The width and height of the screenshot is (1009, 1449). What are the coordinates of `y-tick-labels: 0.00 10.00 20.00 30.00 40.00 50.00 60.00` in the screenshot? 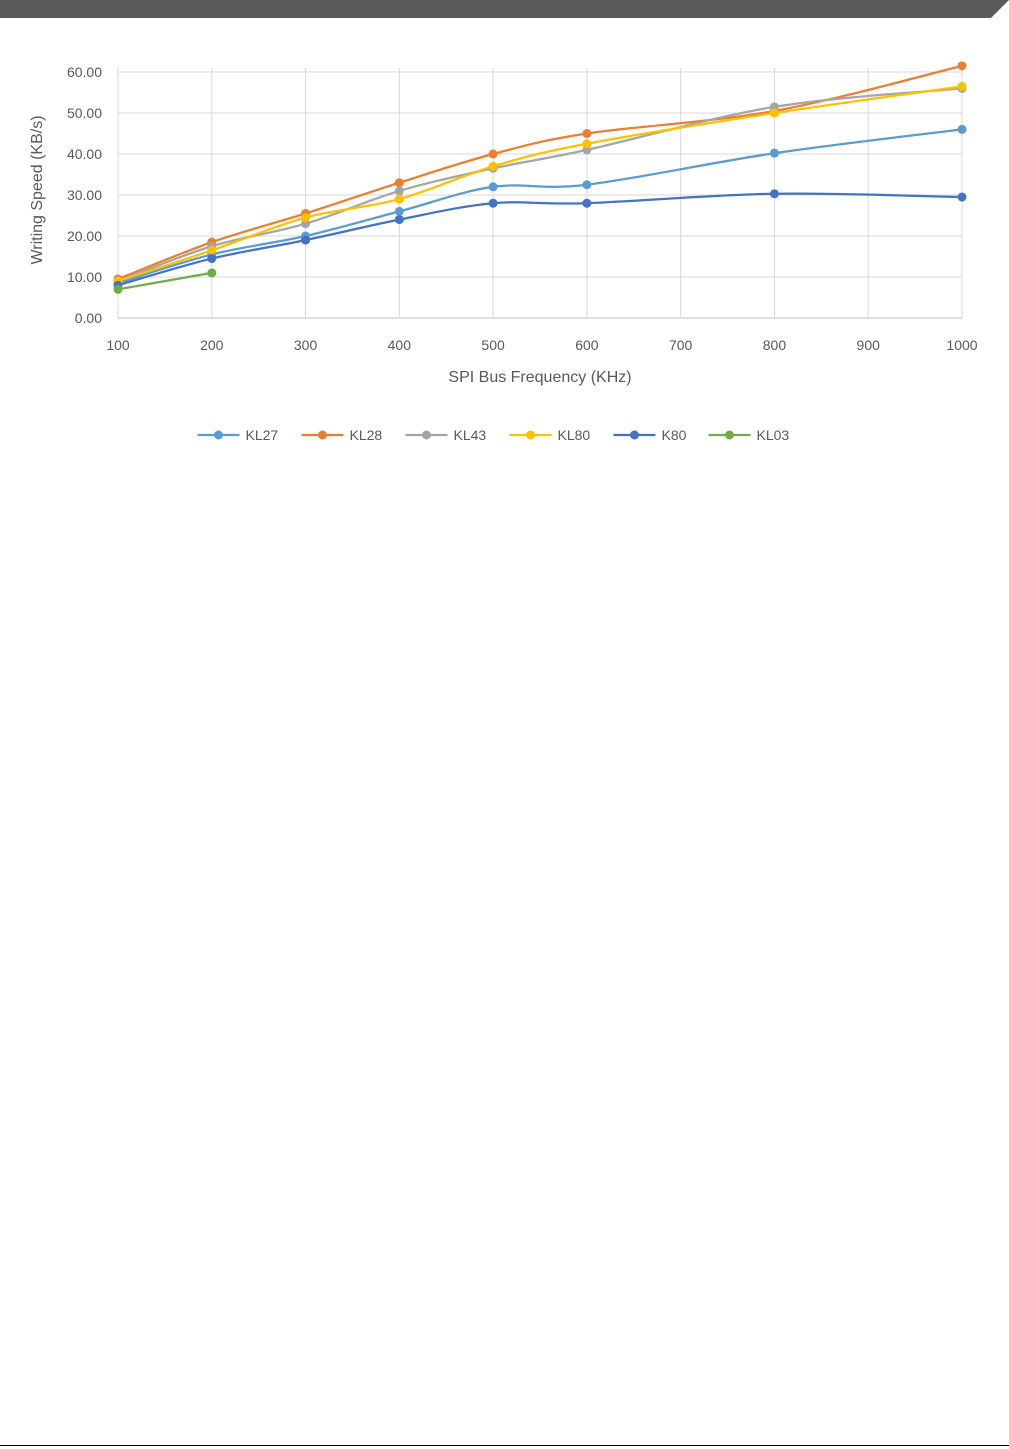 It's located at (84, 195).